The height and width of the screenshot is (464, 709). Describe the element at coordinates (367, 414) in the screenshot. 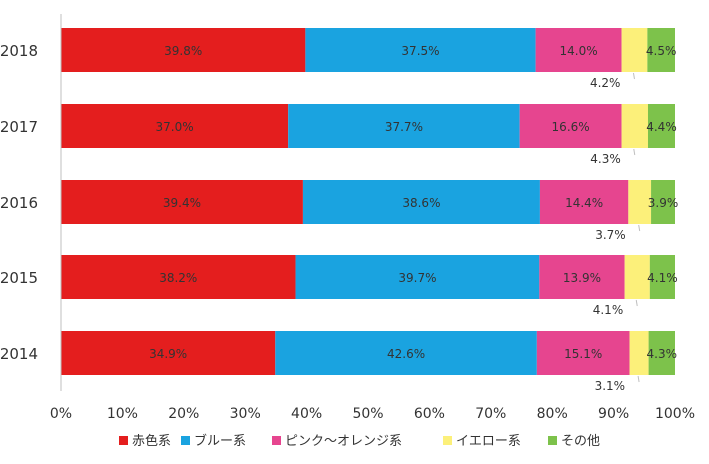

I see `x-tick-label: 50%` at that location.